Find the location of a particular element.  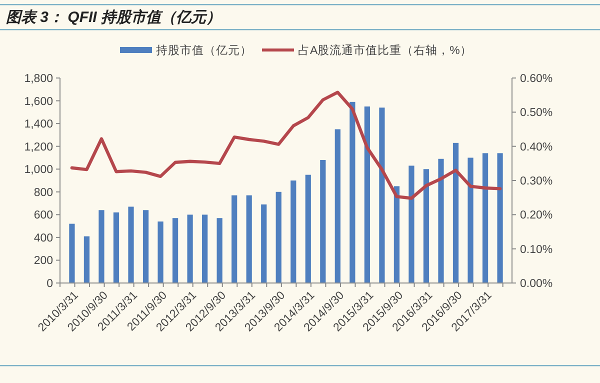

y-tick-label: 600 is located at coordinates (43, 216).